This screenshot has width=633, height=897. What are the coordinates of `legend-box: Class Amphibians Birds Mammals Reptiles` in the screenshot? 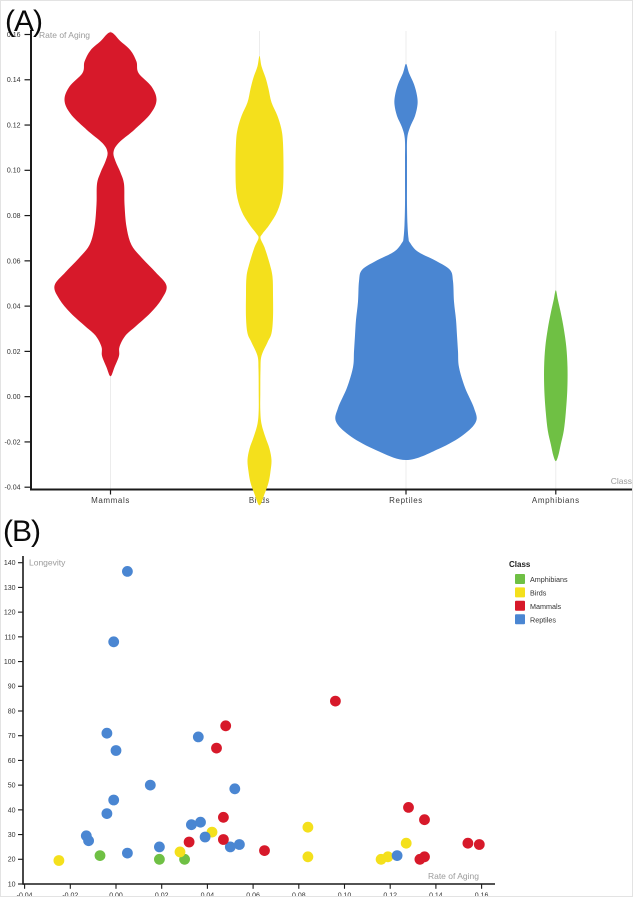 It's located at (538, 592).